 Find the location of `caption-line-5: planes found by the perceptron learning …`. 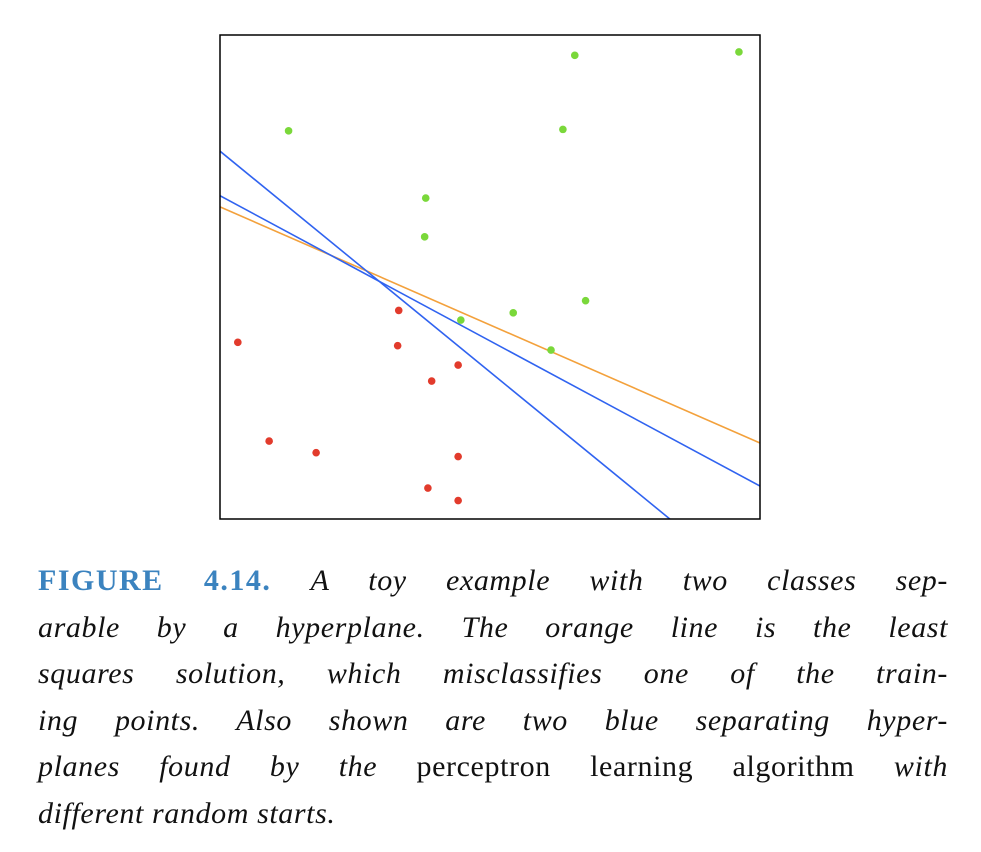

caption-line-5: planes found by the perceptron learning … is located at coordinates (493, 767).